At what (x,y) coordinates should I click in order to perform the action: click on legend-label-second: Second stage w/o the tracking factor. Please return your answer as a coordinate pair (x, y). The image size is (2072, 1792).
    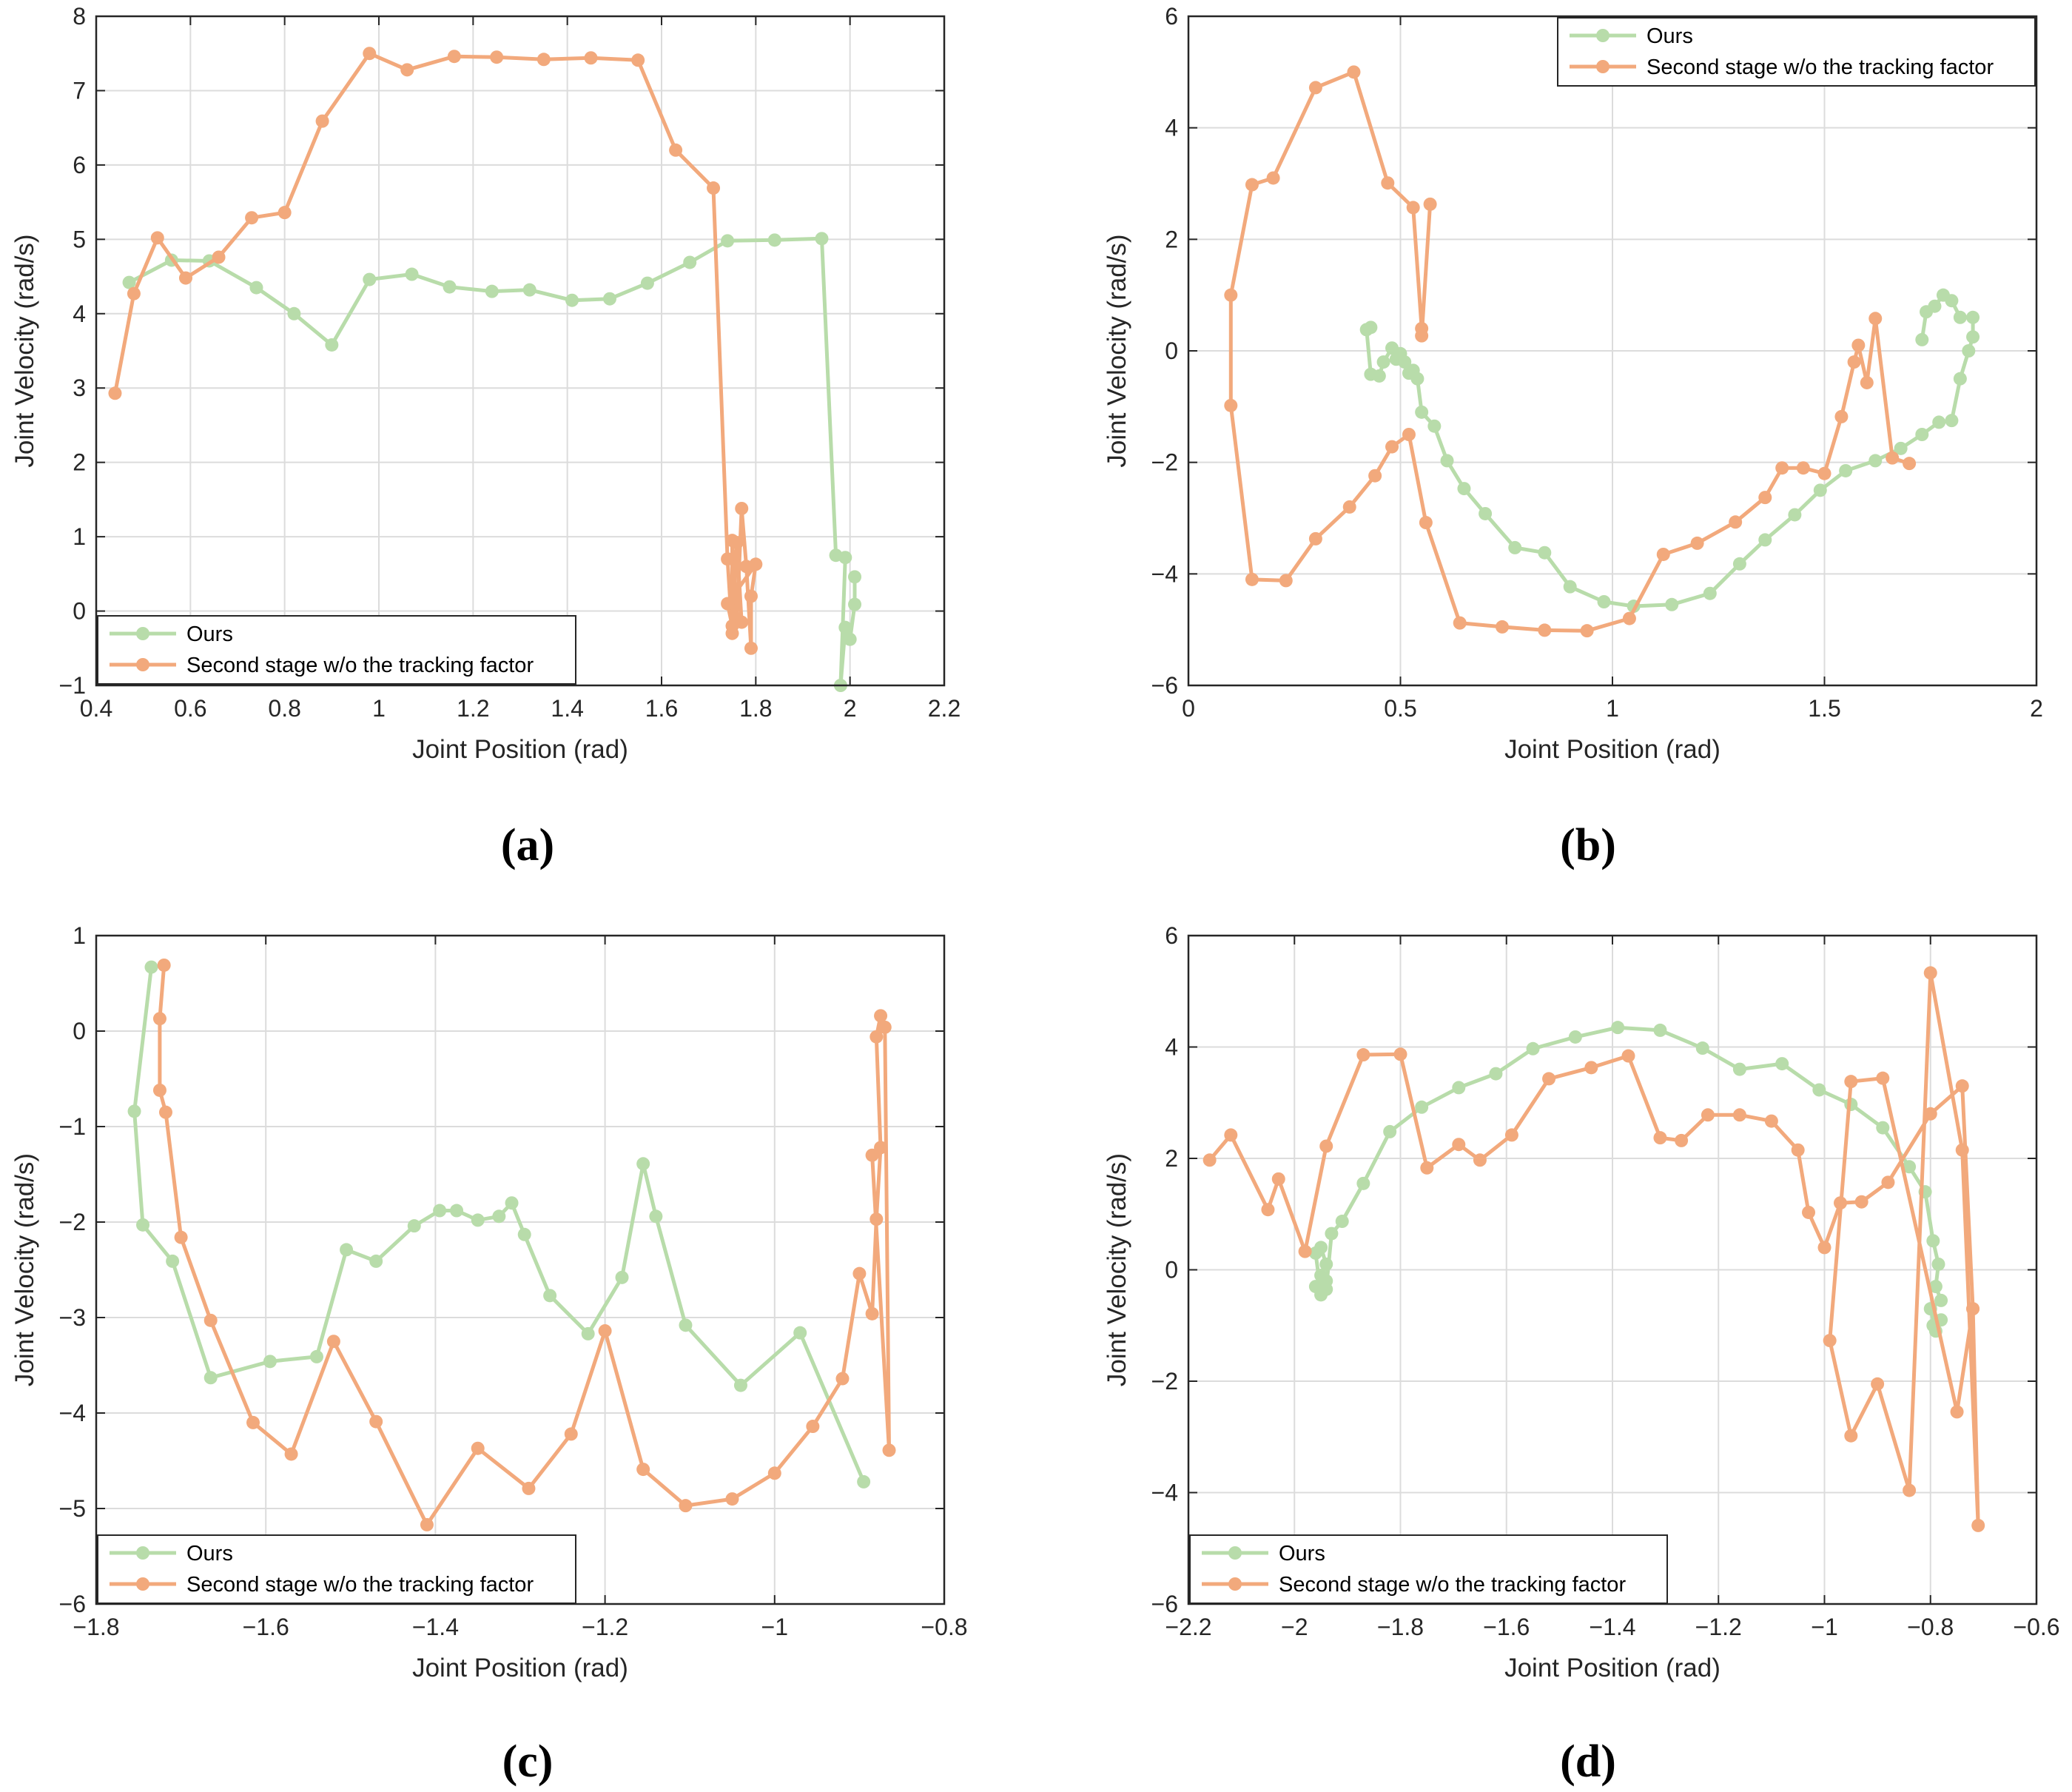
    Looking at the image, I should click on (360, 1585).